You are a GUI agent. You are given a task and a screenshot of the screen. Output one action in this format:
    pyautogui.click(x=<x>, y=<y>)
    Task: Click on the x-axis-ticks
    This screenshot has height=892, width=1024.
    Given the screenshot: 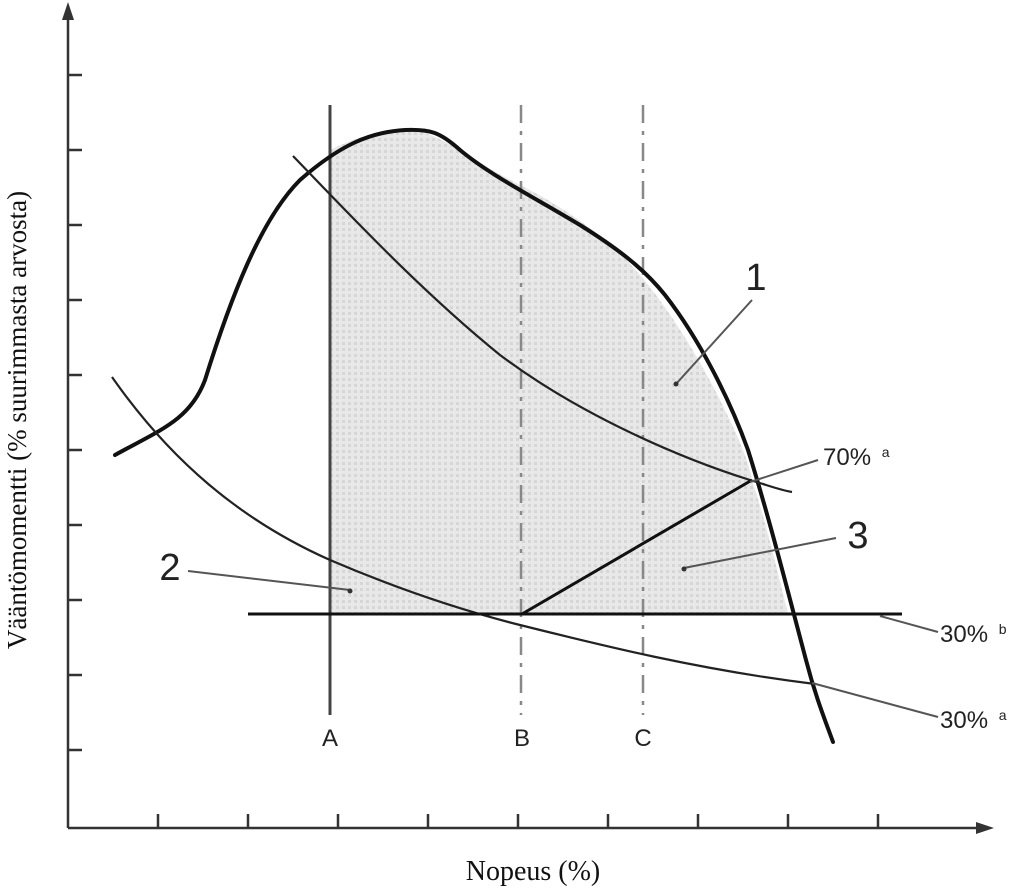 What is the action you would take?
    pyautogui.click(x=518, y=821)
    